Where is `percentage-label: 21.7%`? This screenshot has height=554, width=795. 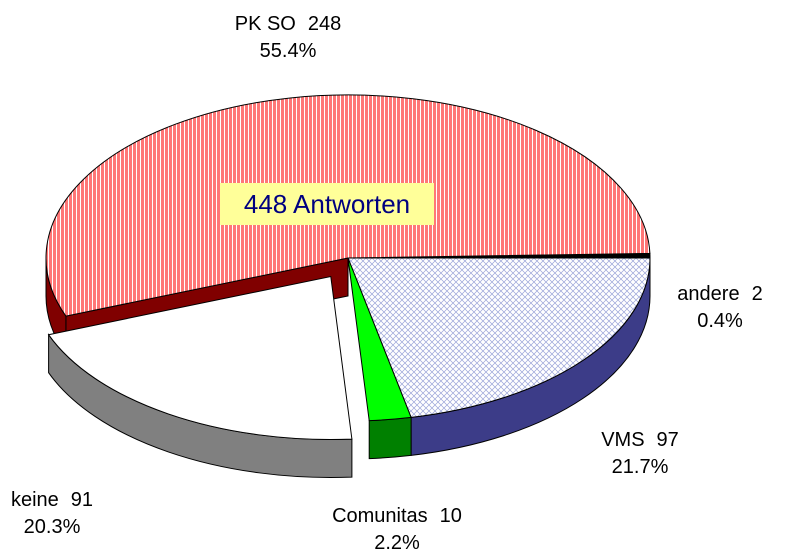
percentage-label: 21.7% is located at coordinates (640, 467).